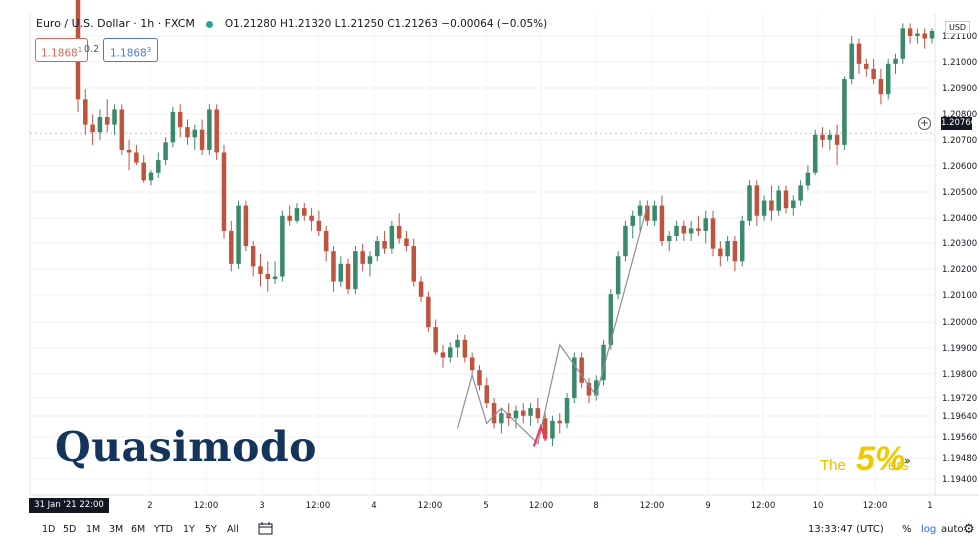  I want to click on log-toggle: log, so click(929, 529).